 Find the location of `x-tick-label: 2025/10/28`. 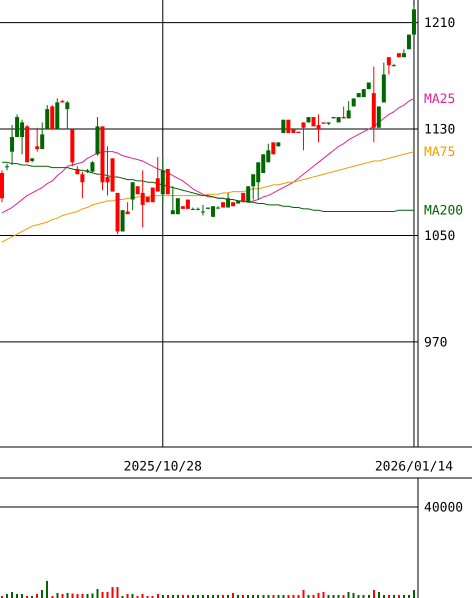

x-tick-label: 2025/10/28 is located at coordinates (163, 467).